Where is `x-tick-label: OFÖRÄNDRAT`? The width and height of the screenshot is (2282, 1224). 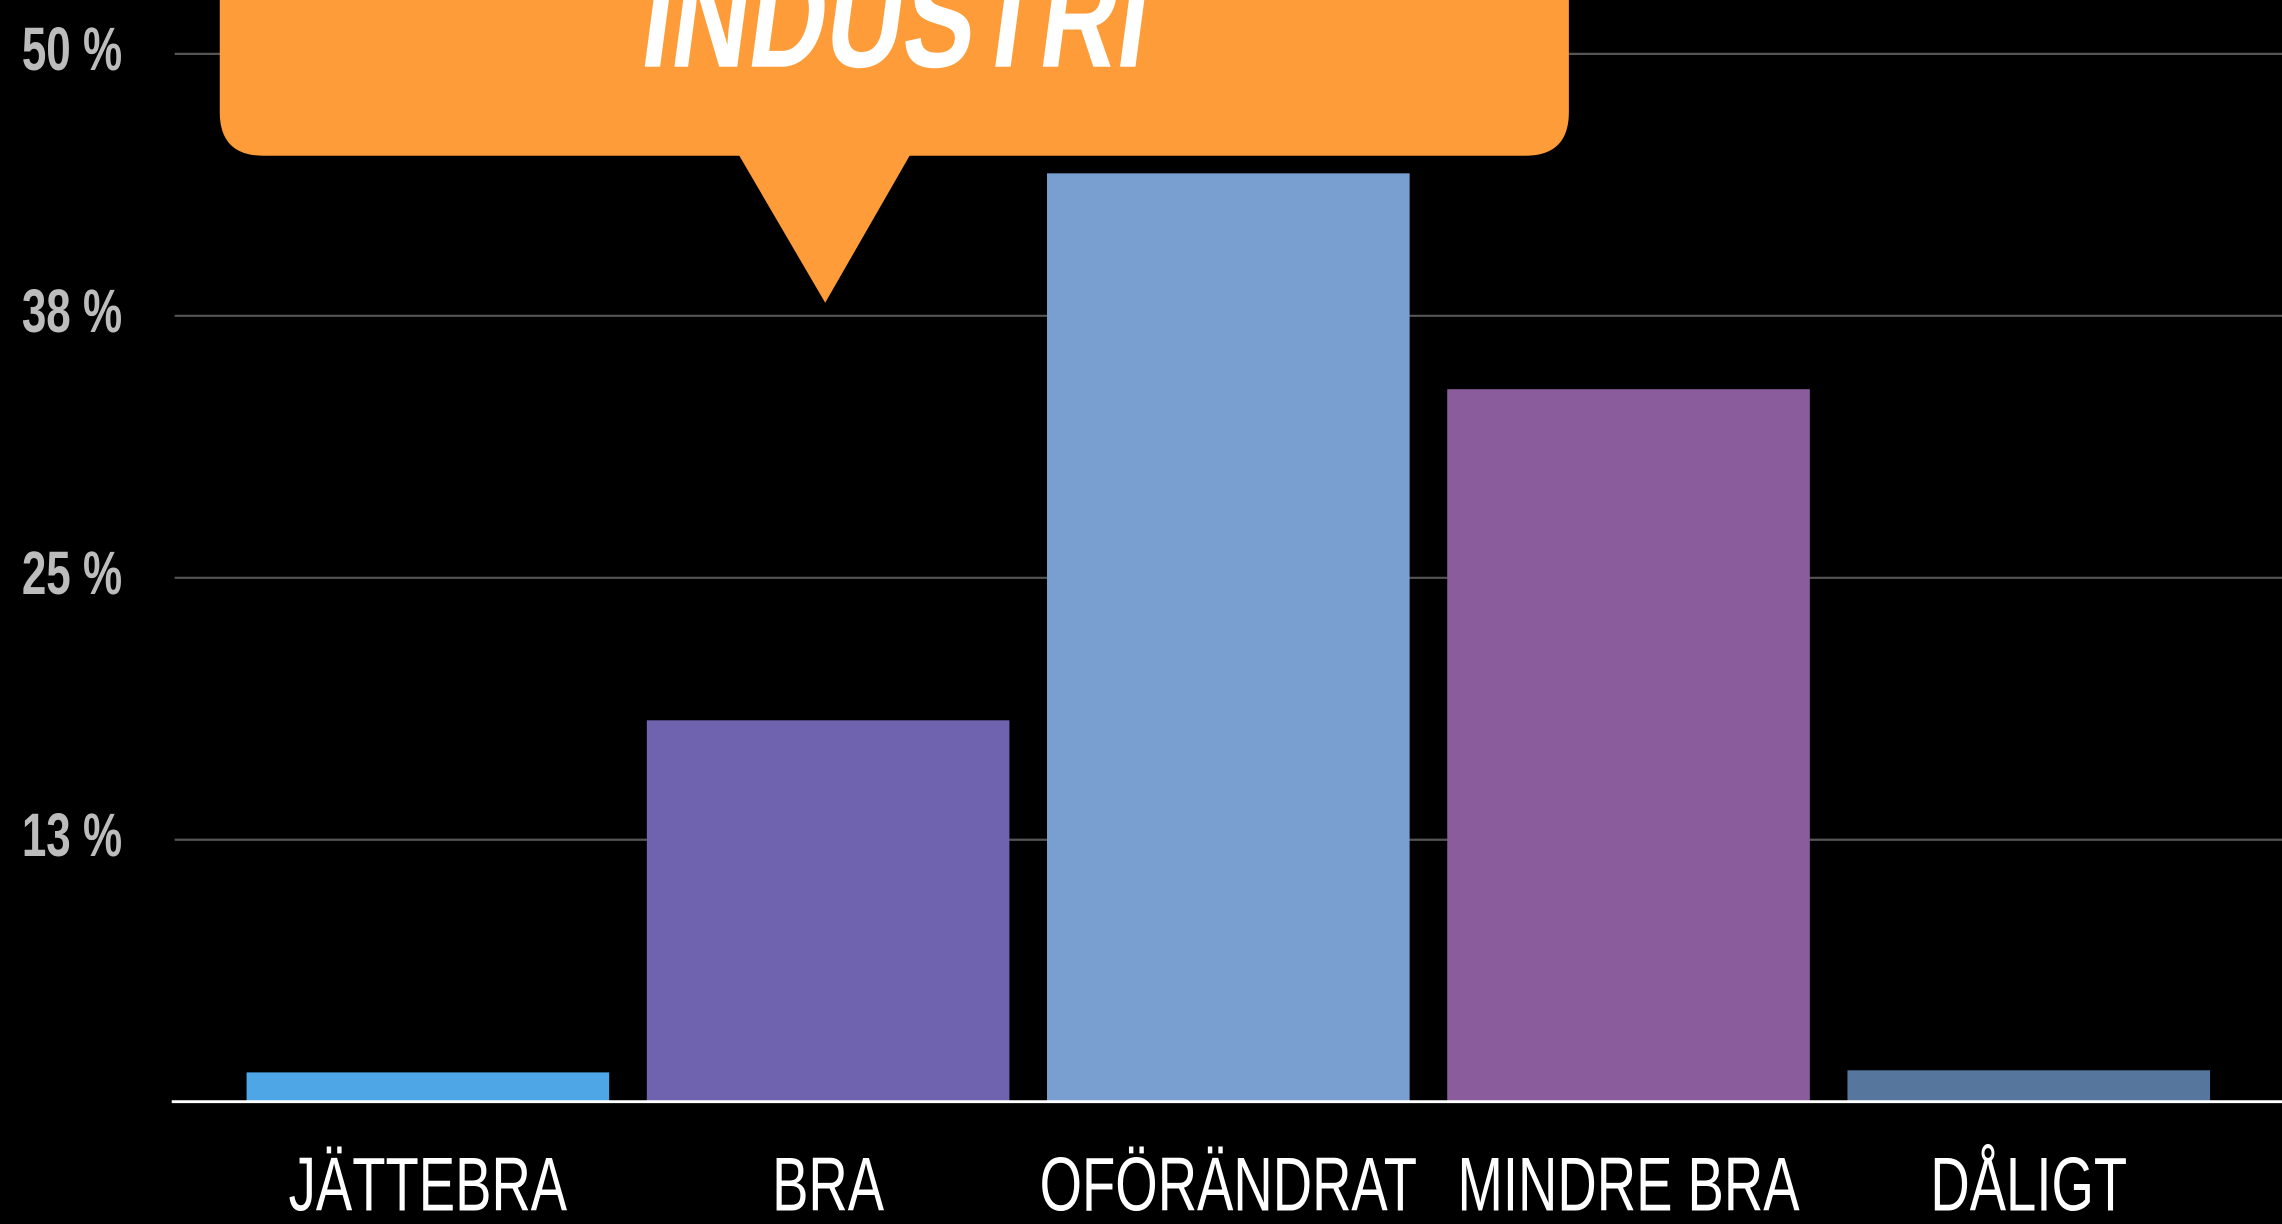 x-tick-label: OFÖRÄNDRAT is located at coordinates (1228, 1183).